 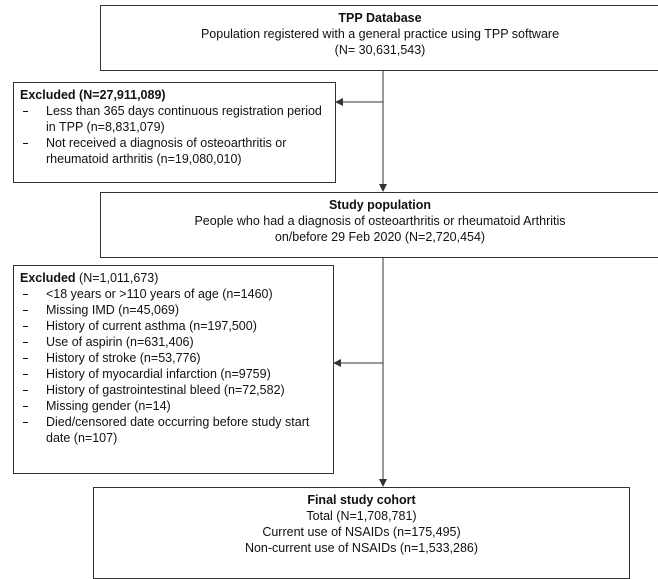 What do you see at coordinates (361, 516) in the screenshot?
I see `node-line: Total (N=1,708,781)` at bounding box center [361, 516].